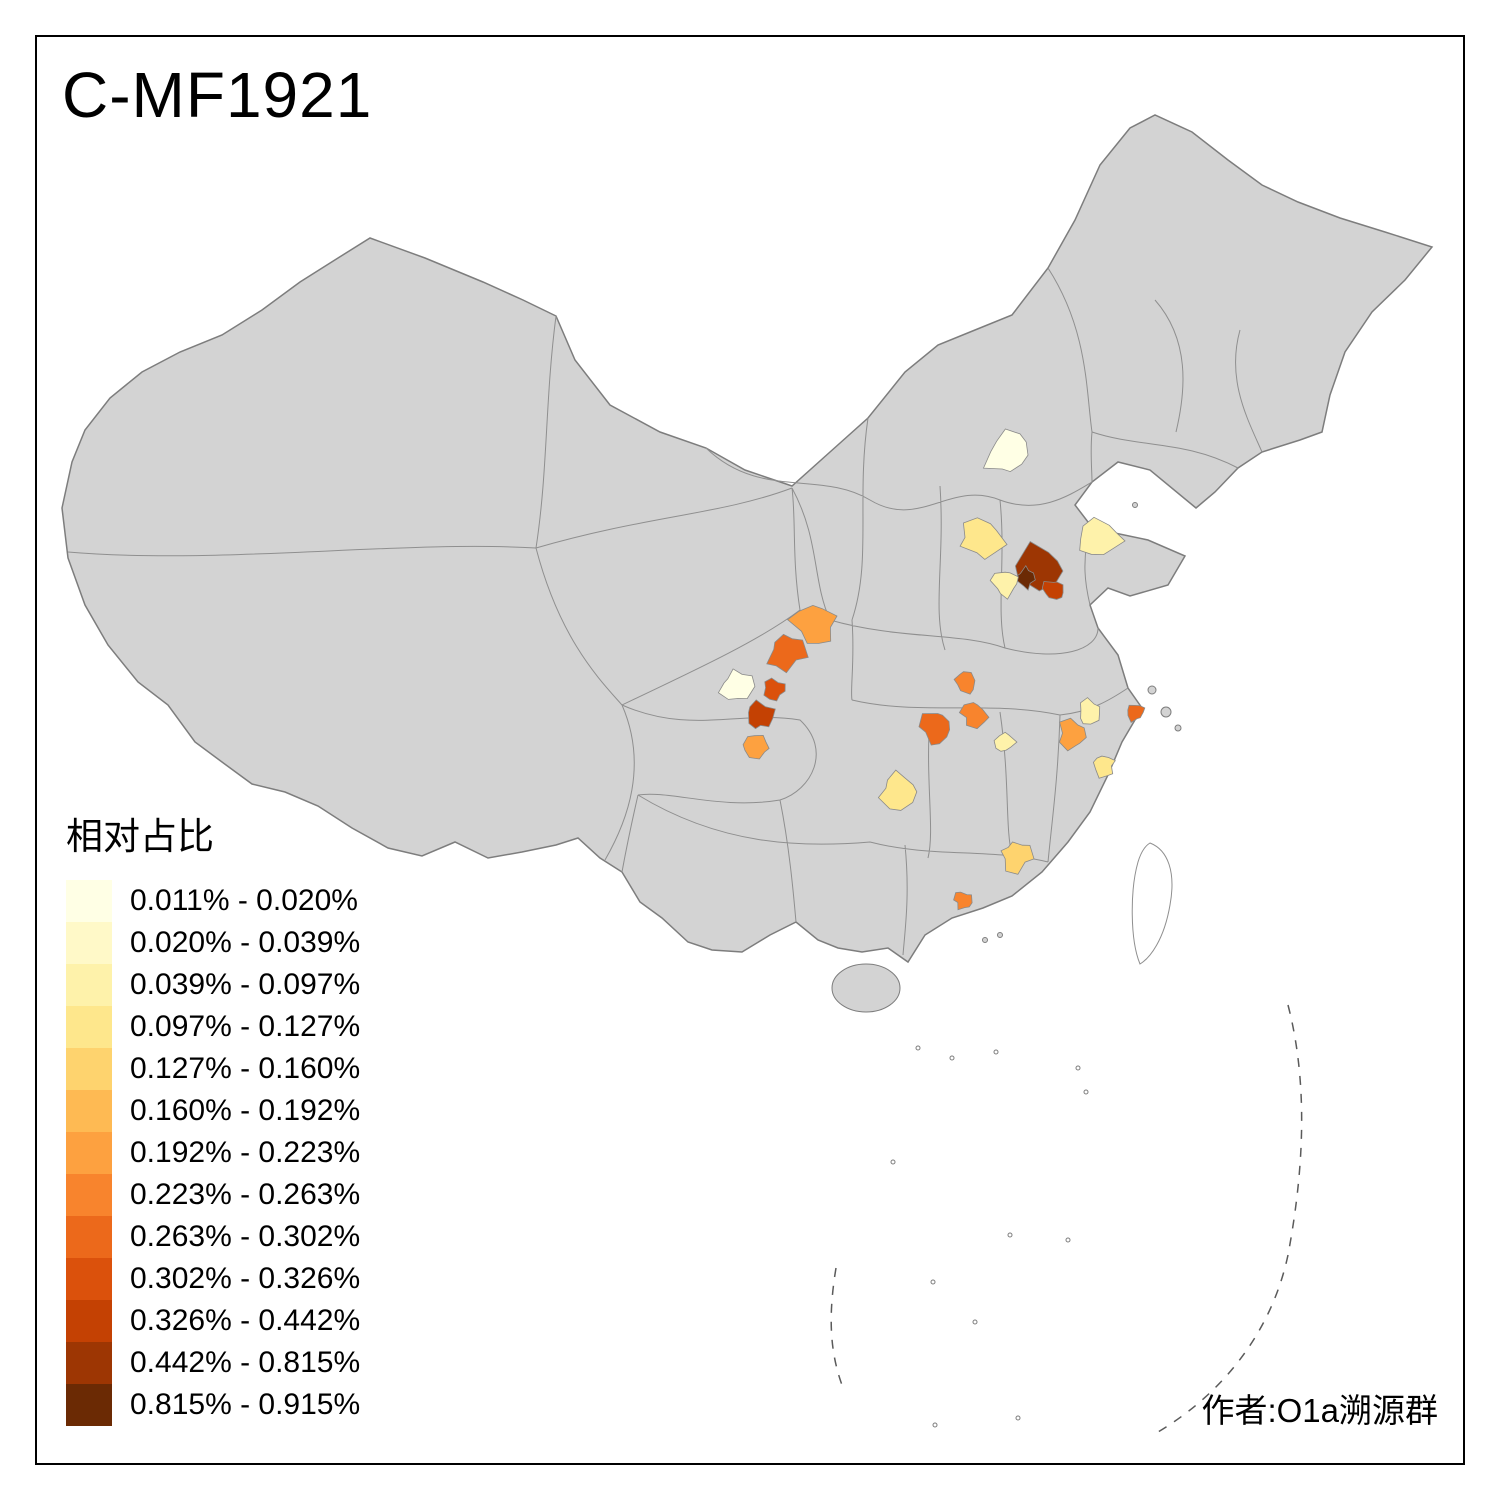 The height and width of the screenshot is (1500, 1500). I want to click on legend-label: 0.223% - 0.263%, so click(245, 1194).